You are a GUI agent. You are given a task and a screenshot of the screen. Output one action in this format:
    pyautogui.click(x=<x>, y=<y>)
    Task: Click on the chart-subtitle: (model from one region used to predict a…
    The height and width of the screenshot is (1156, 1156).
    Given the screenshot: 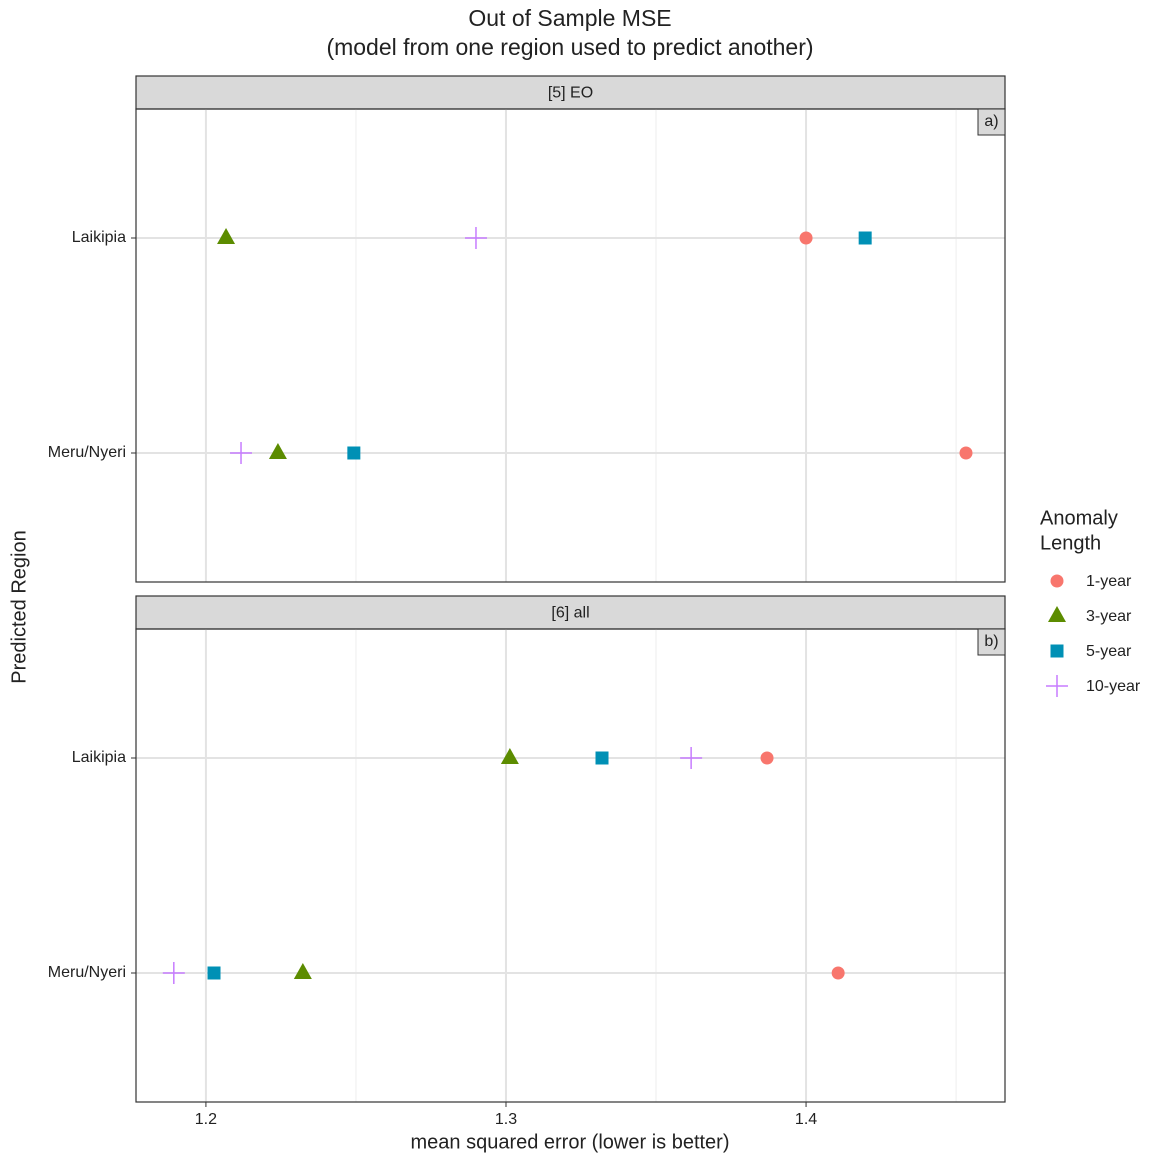 What is the action you would take?
    pyautogui.click(x=569, y=47)
    